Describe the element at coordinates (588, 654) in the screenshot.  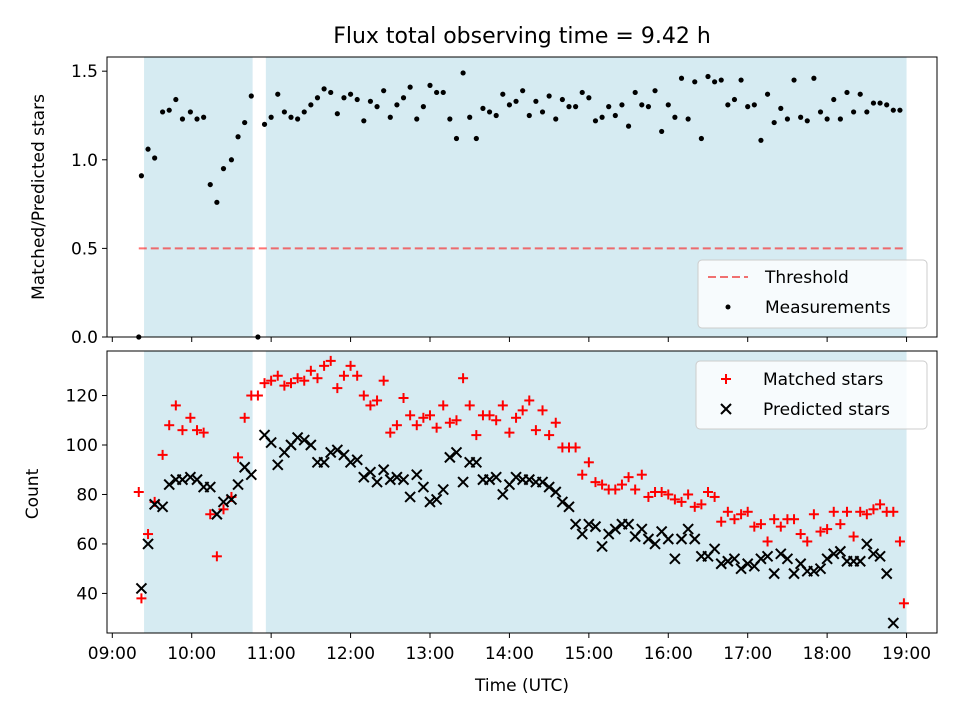
I see `x-tick-label: 15:00` at that location.